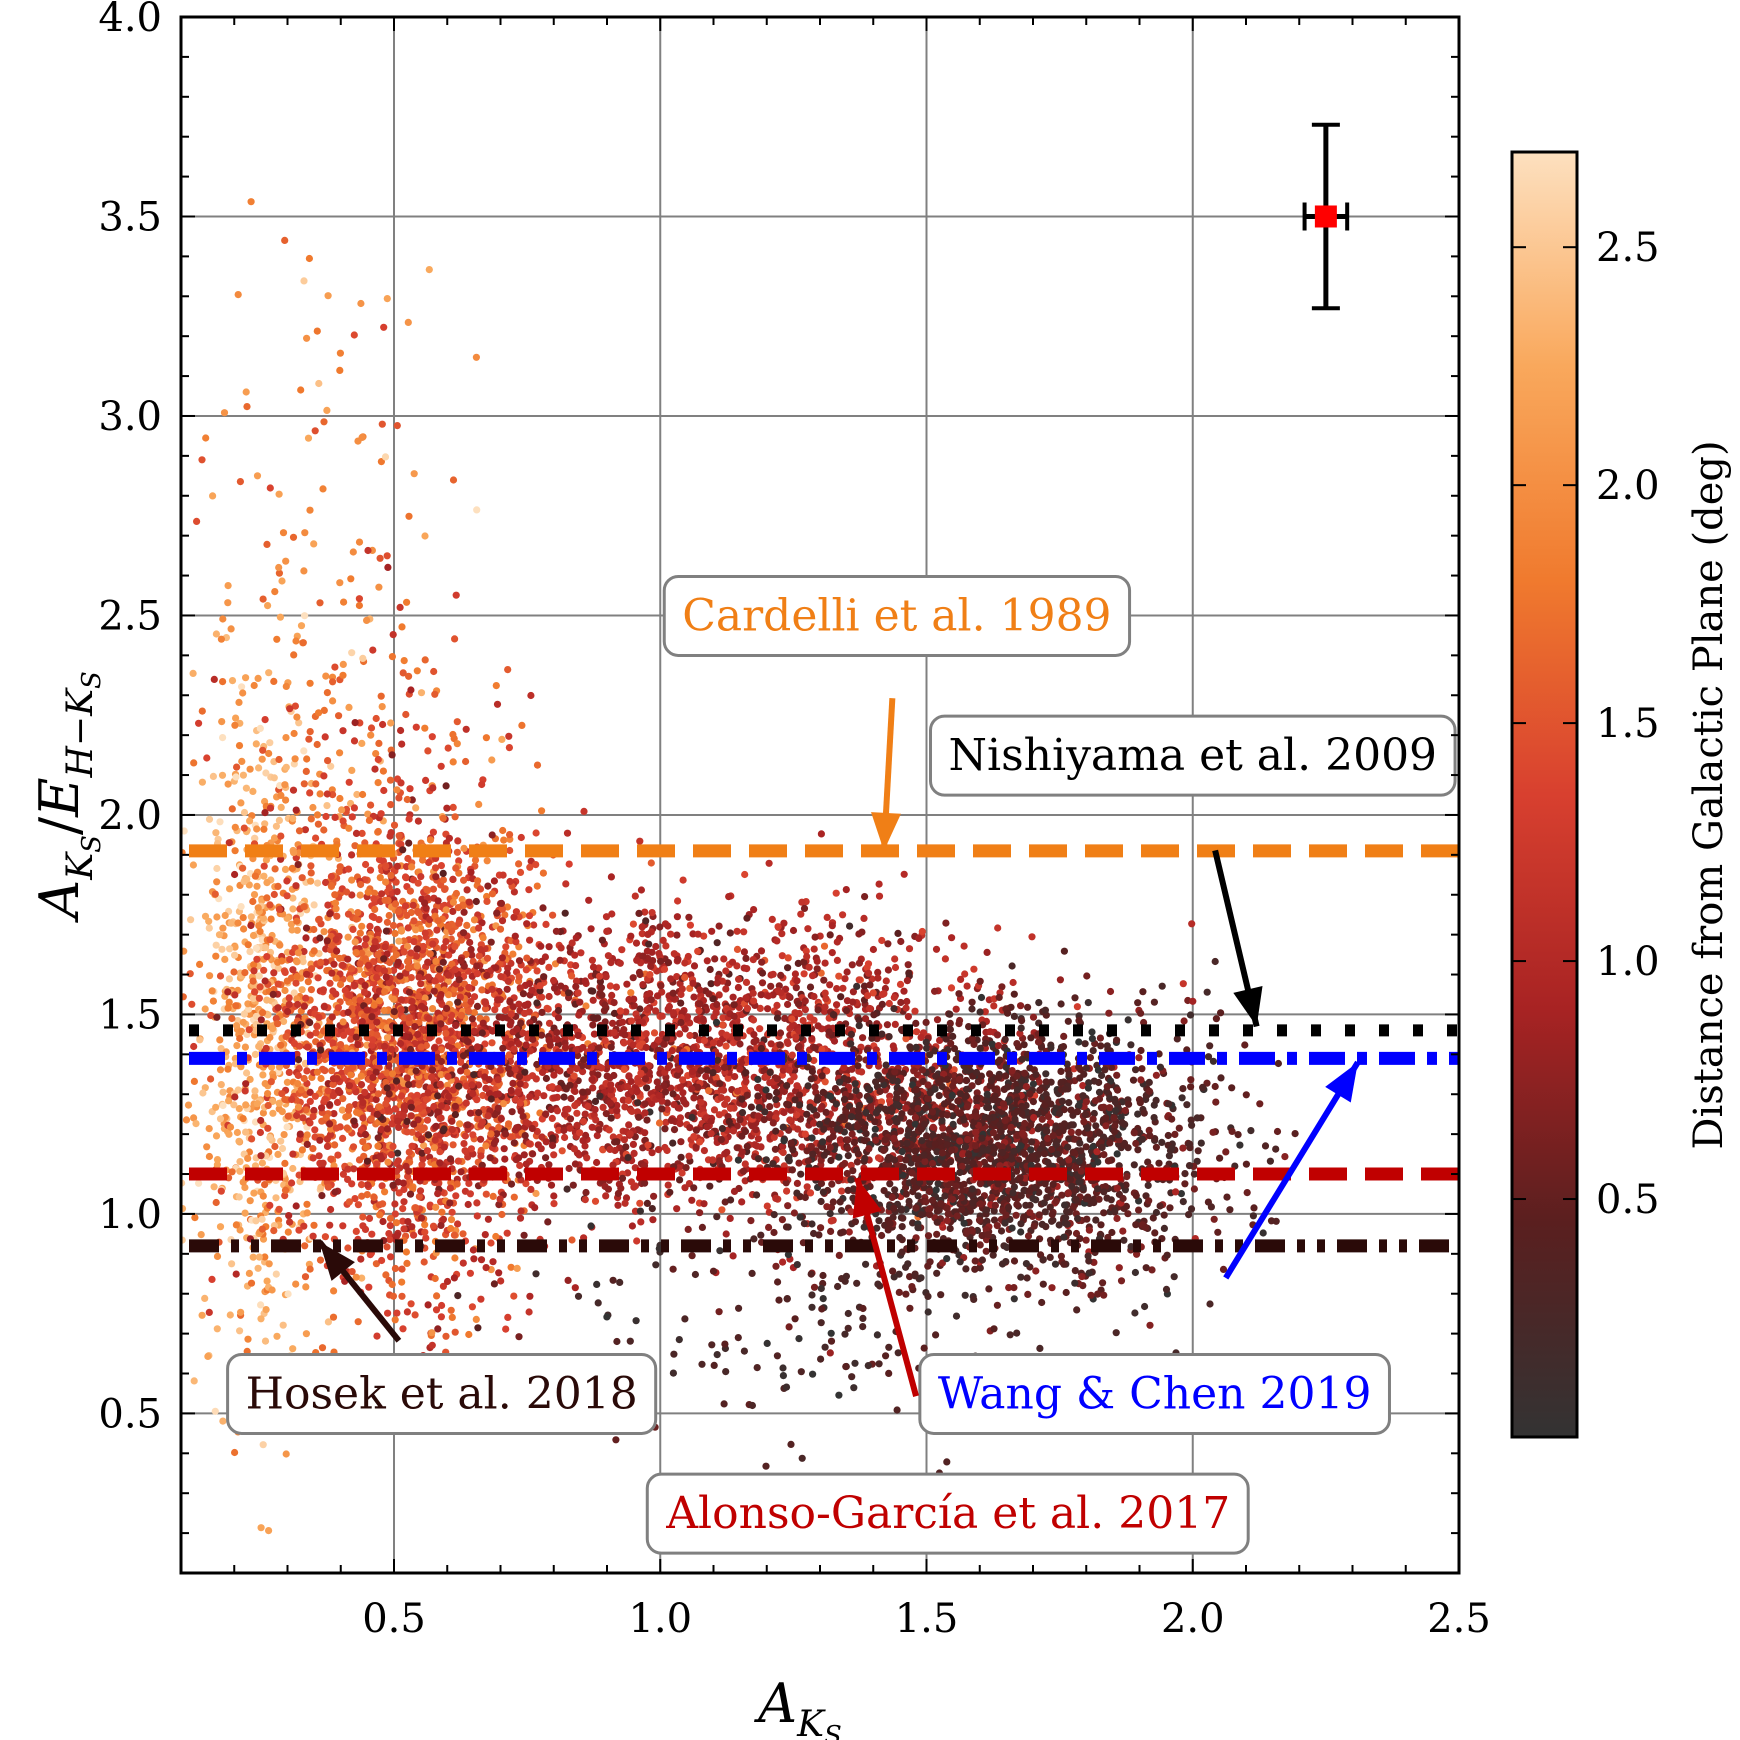 The width and height of the screenshot is (1740, 1740). What do you see at coordinates (499, 1273) in the screenshot?
I see `scatter-point-1936` at bounding box center [499, 1273].